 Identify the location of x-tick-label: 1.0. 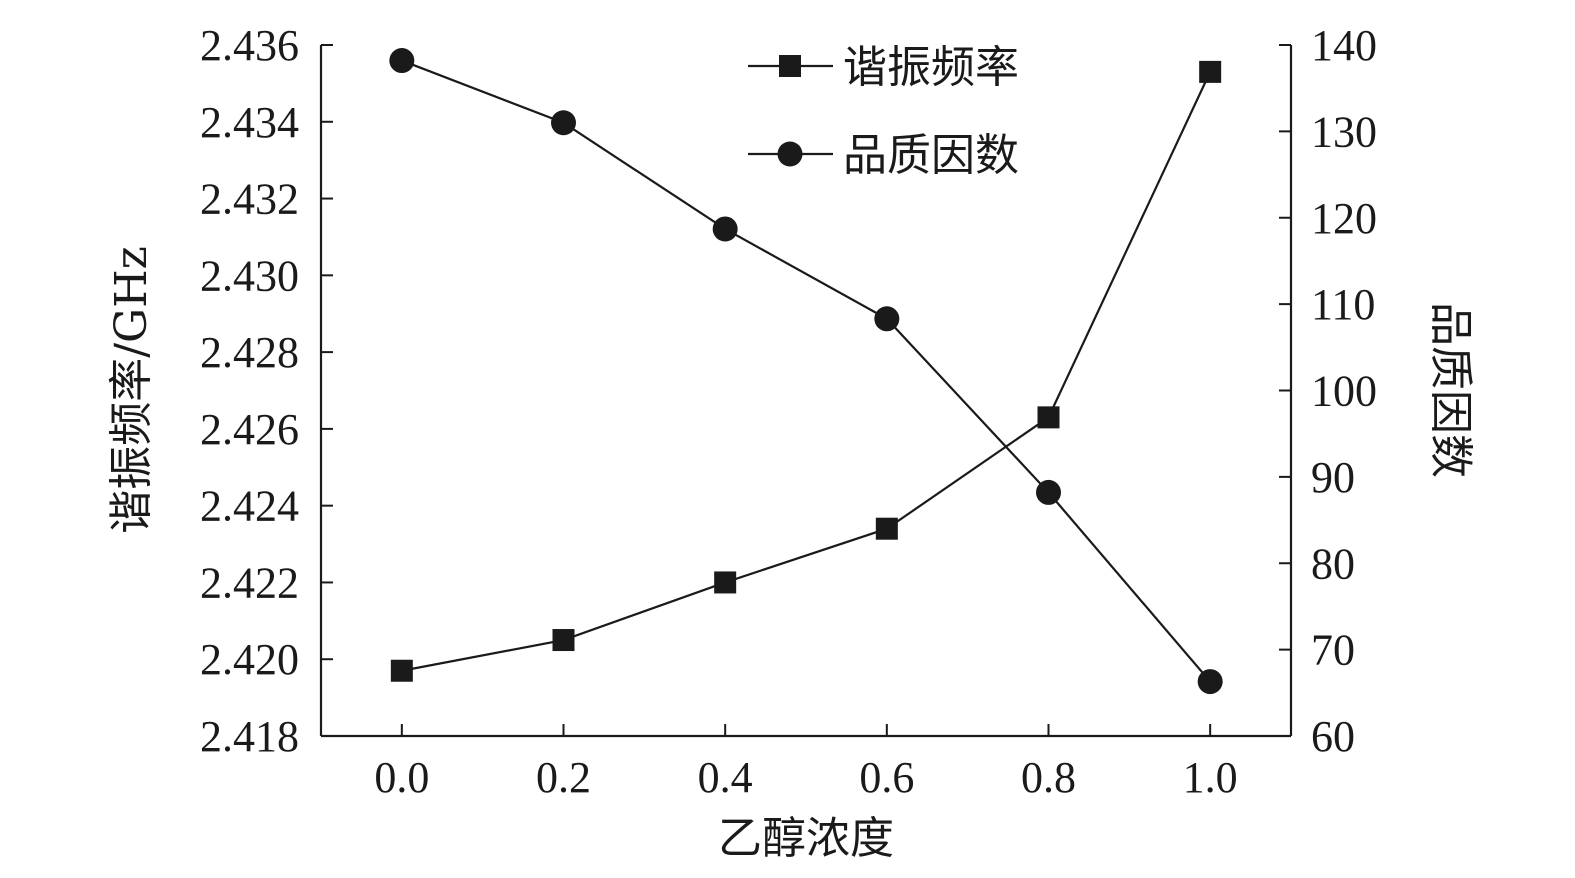
(1210, 777).